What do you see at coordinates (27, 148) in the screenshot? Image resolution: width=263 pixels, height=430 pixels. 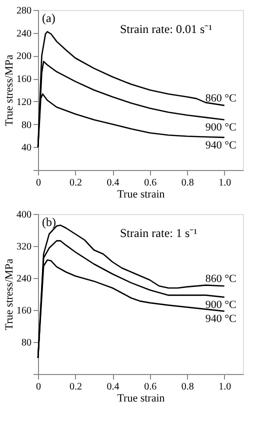 I see `y-tick-label: 40` at bounding box center [27, 148].